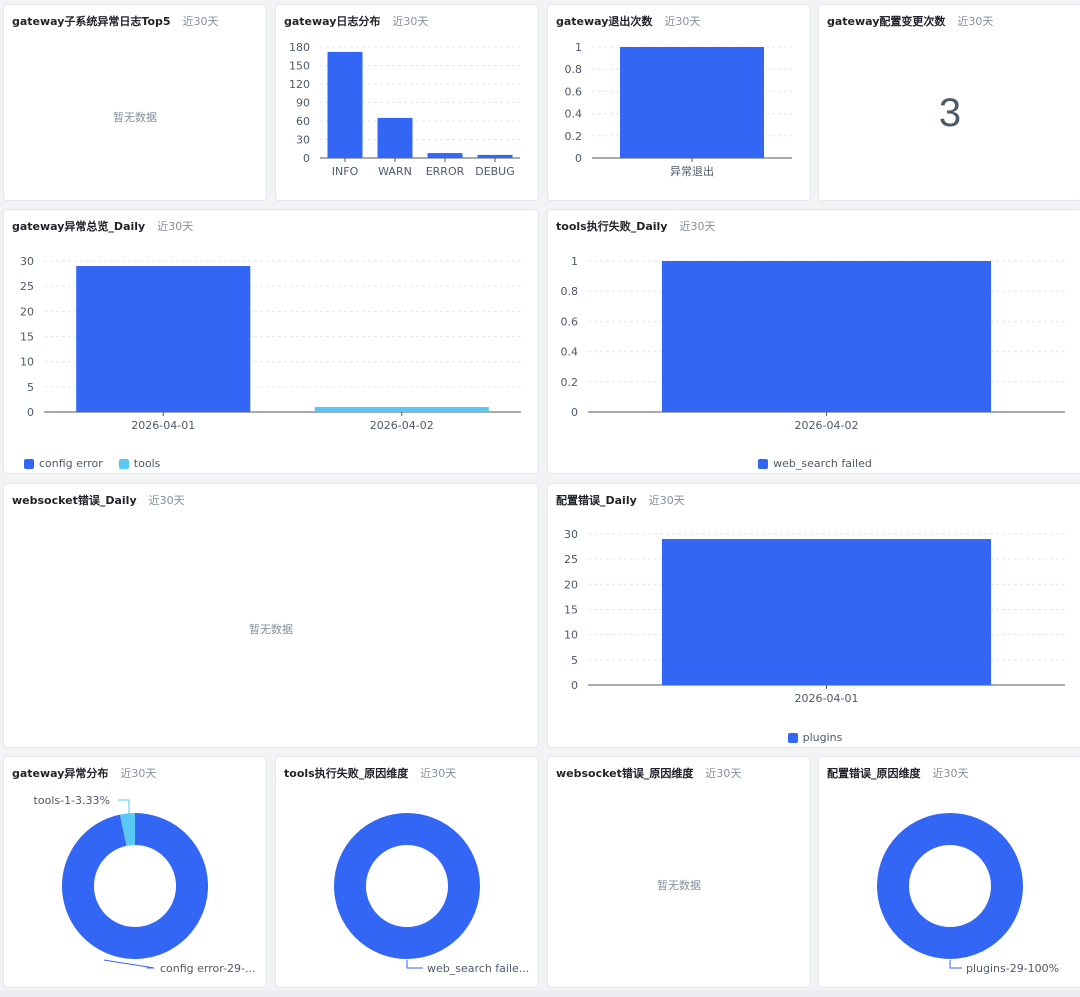 The width and height of the screenshot is (1080, 997). Describe the element at coordinates (574, 69) in the screenshot. I see `y-tick-label: 0.8` at that location.